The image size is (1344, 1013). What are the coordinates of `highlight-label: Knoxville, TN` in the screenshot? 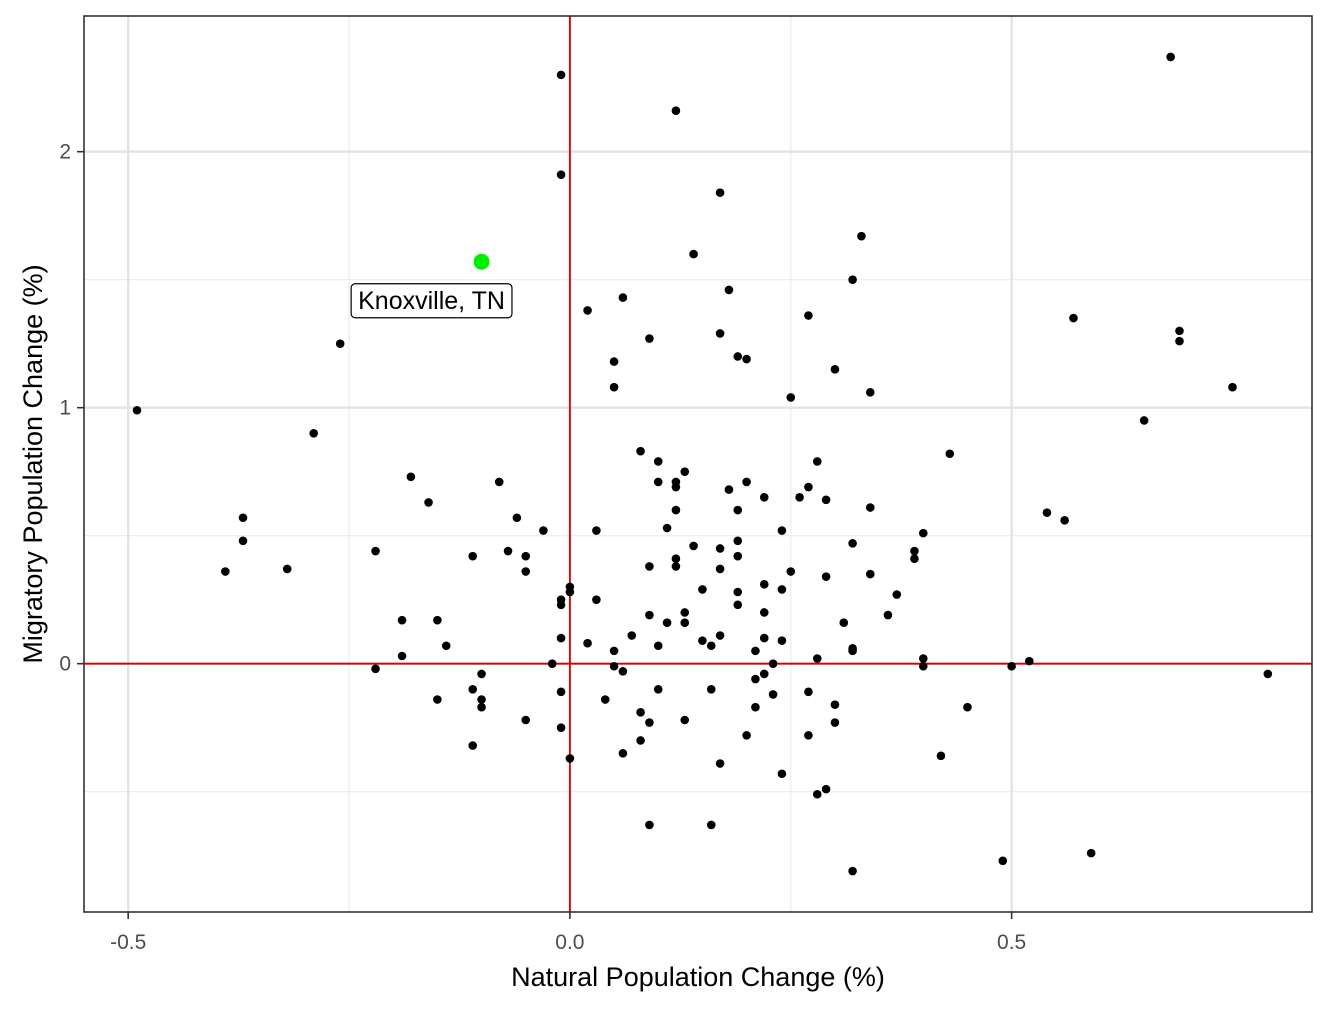 It's located at (431, 301).